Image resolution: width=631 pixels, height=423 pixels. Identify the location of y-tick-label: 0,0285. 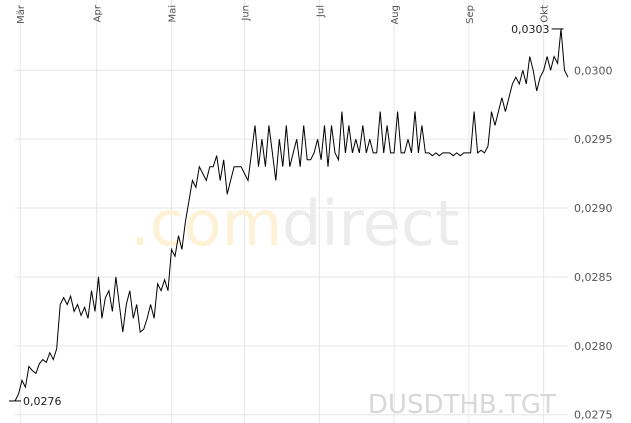
(593, 277).